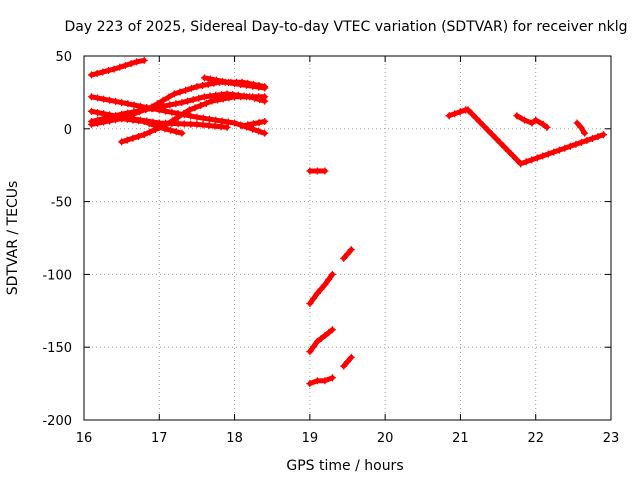  I want to click on series-arc14, so click(347, 361).